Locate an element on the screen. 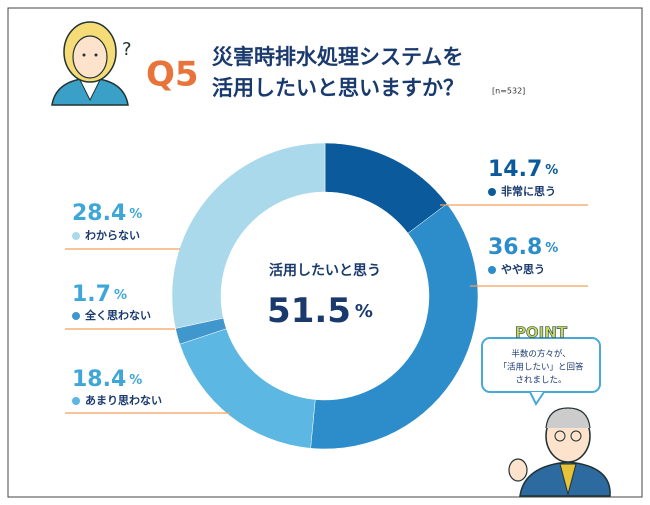 The height and width of the screenshot is (505, 650). point-text: 「活用したい」と回答 is located at coordinates (541, 367).